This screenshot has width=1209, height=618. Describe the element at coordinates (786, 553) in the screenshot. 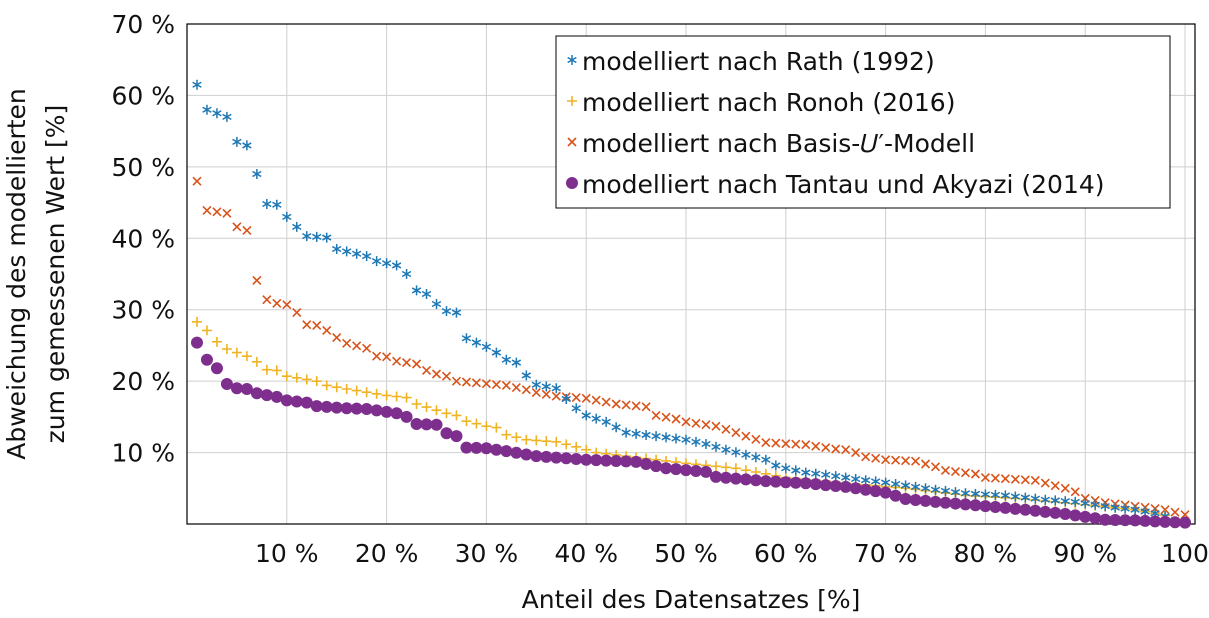

I see `x-tick-label: 60 %` at that location.